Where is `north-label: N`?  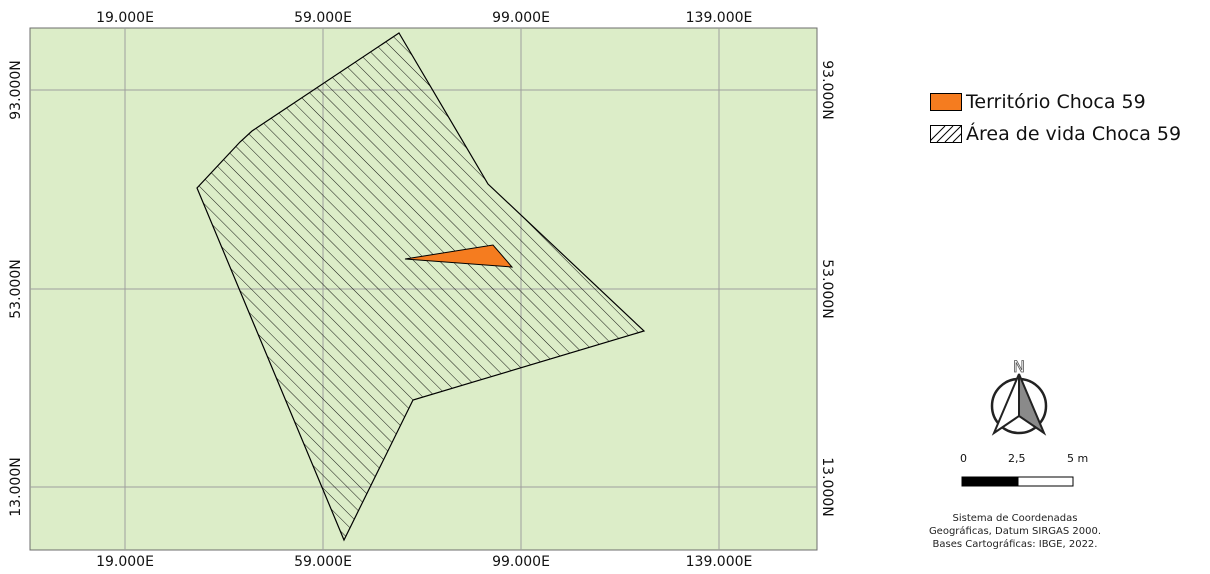 north-label: N is located at coordinates (1019, 366).